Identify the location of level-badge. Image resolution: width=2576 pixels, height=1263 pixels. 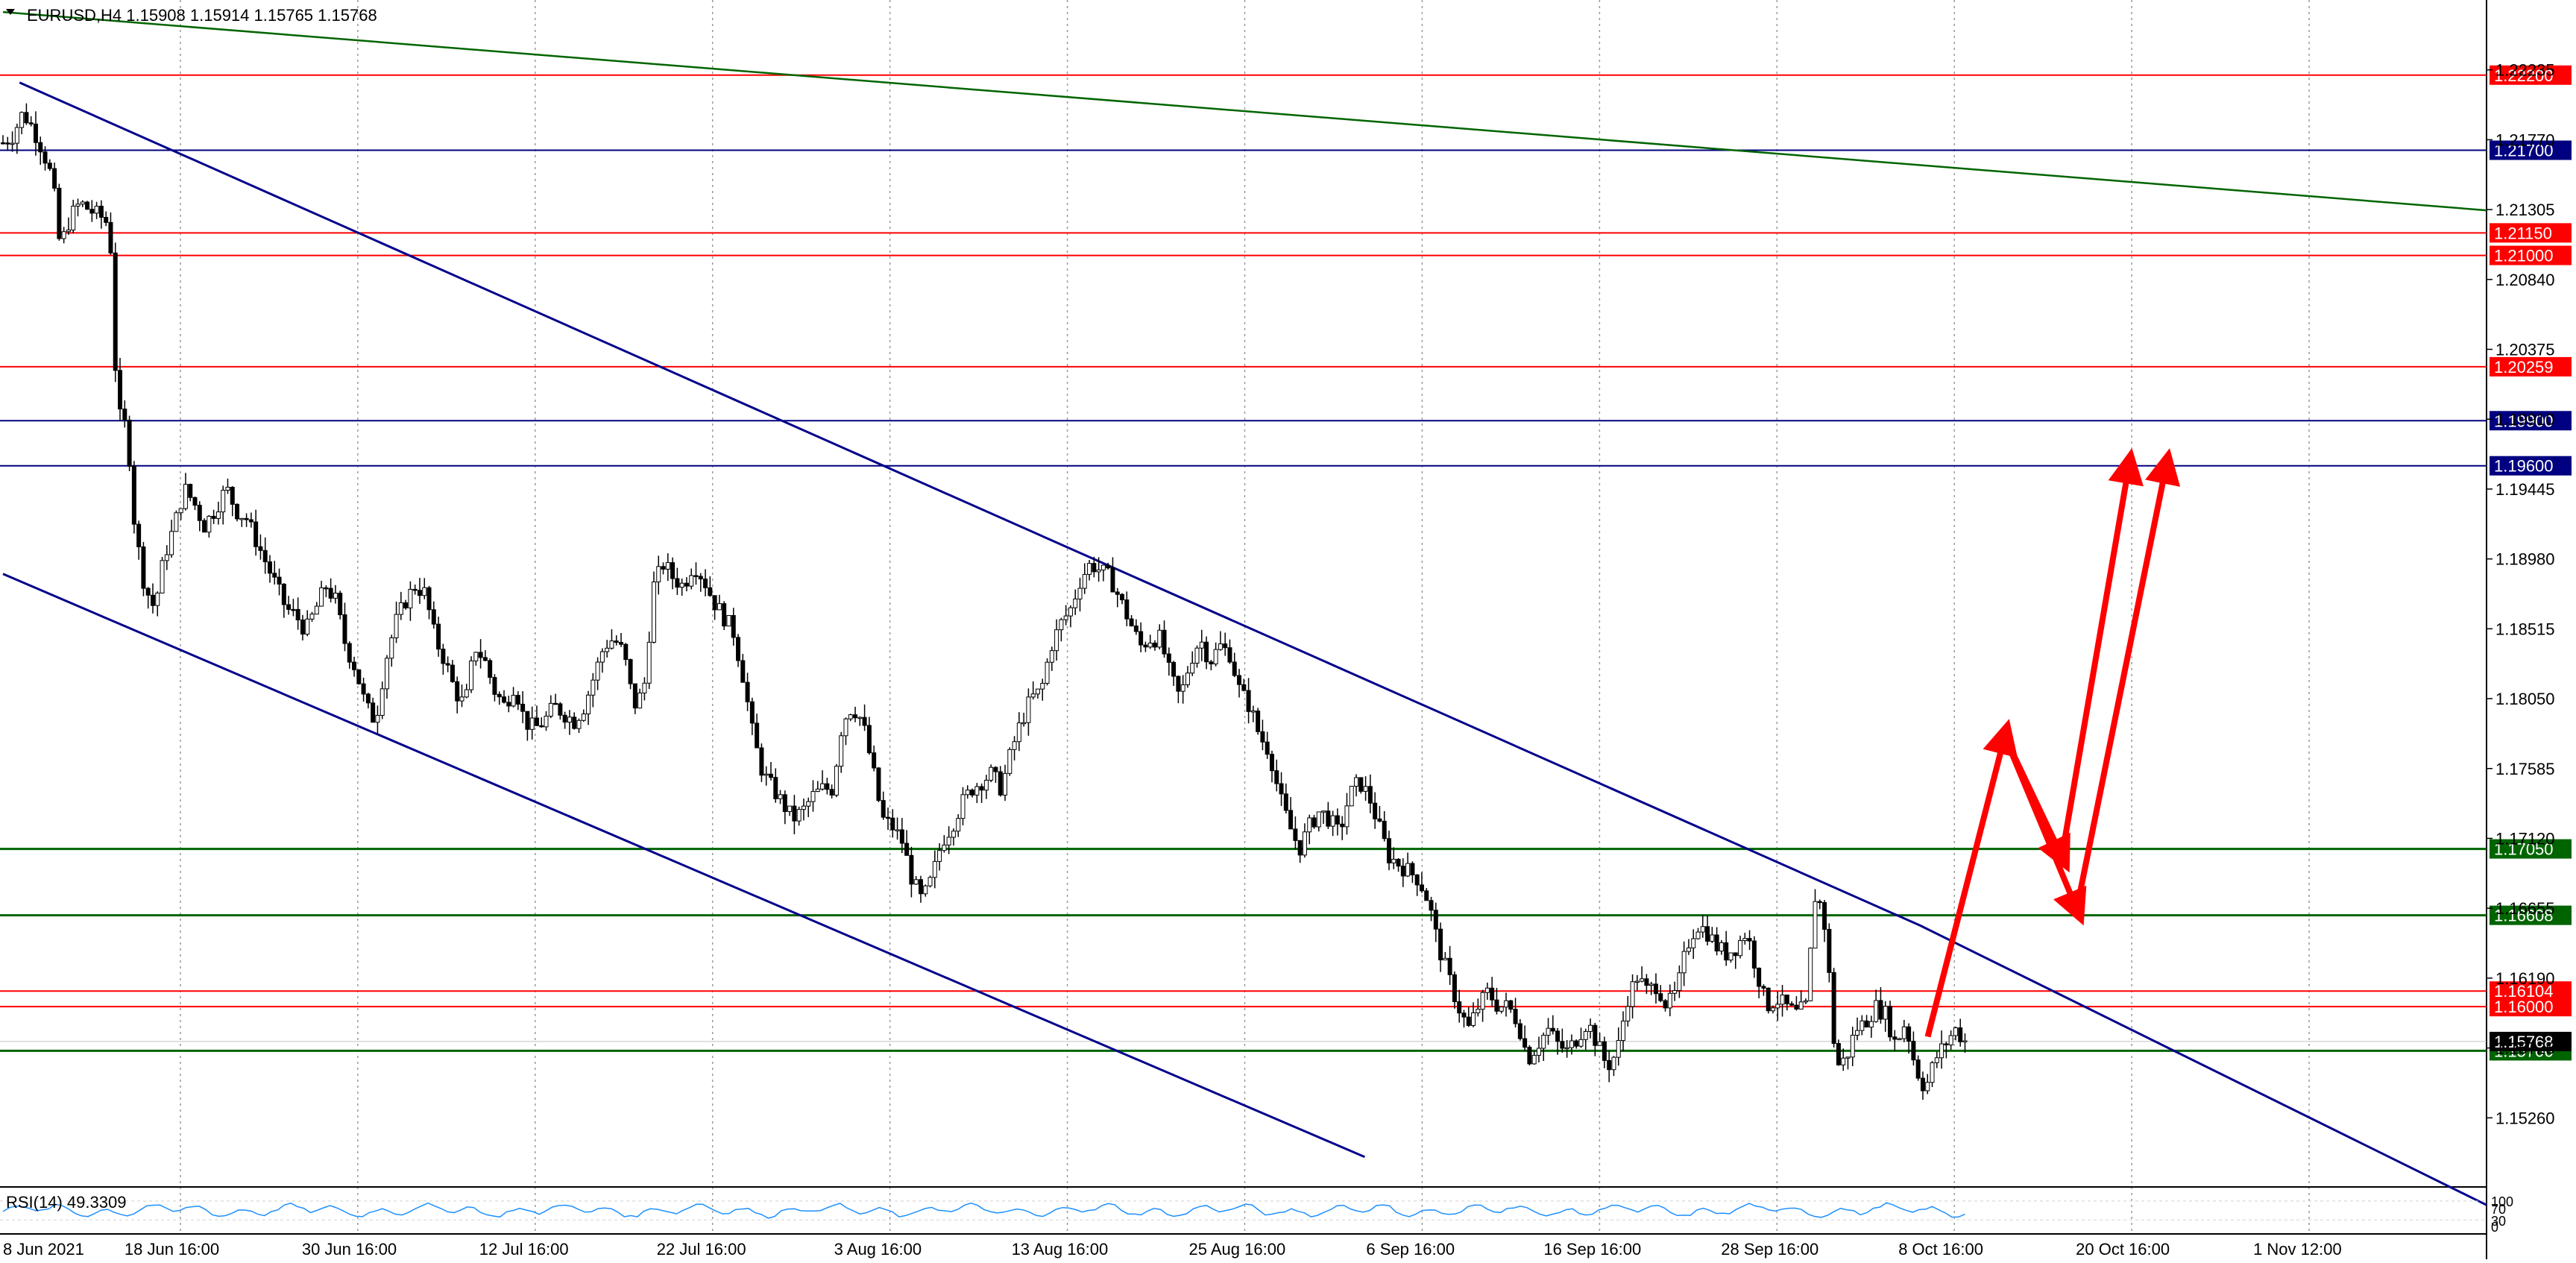
(2531, 1007).